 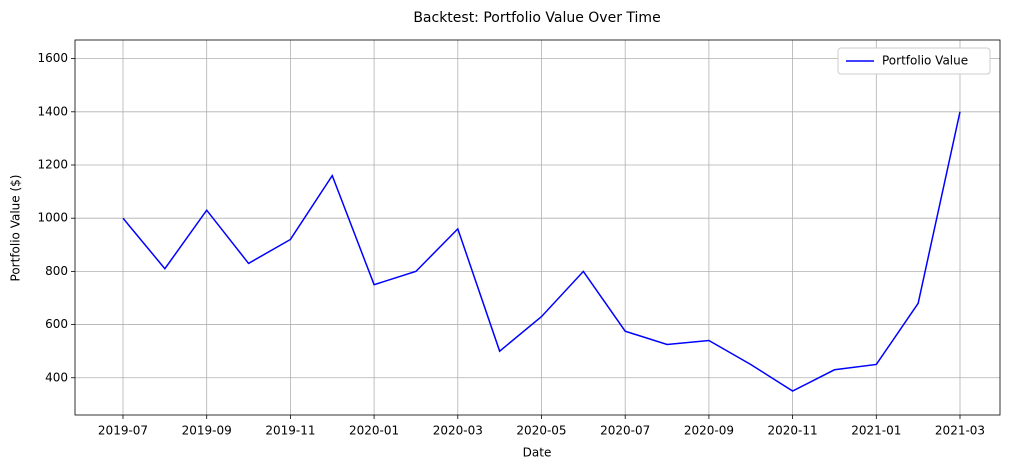 What do you see at coordinates (52, 165) in the screenshot?
I see `y-tick-label: 1200` at bounding box center [52, 165].